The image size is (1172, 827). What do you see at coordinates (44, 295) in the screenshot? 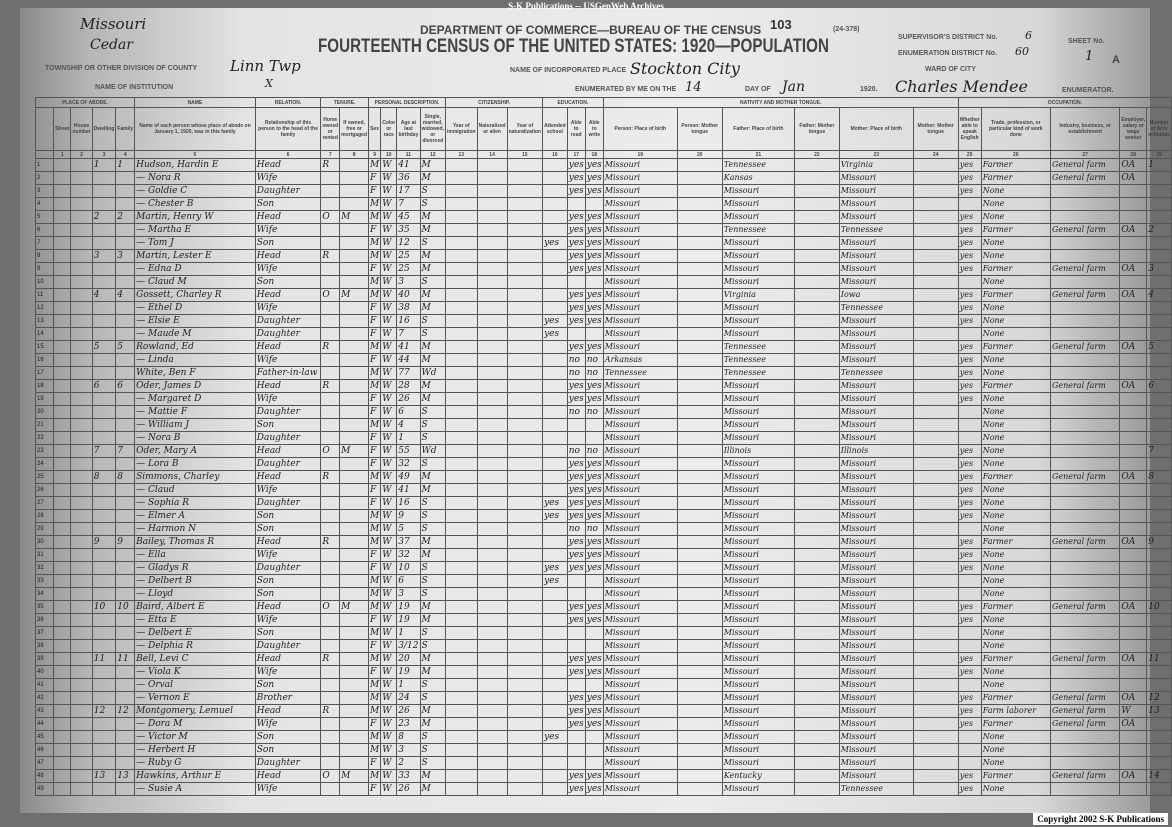
I see `cell-line: 11` at bounding box center [44, 295].